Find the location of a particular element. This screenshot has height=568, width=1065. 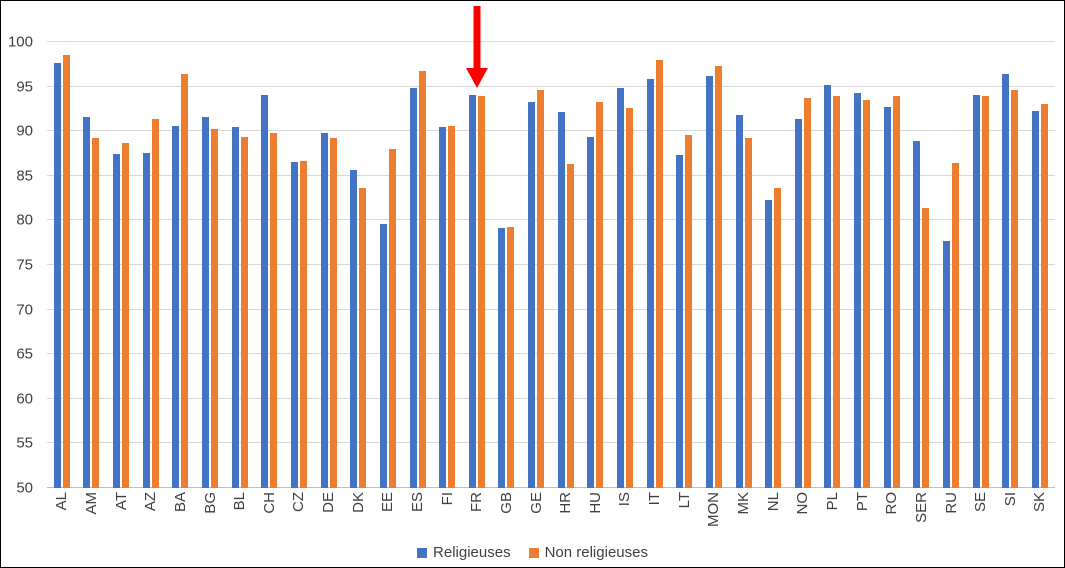

bar-lt-religieuses is located at coordinates (680, 321).